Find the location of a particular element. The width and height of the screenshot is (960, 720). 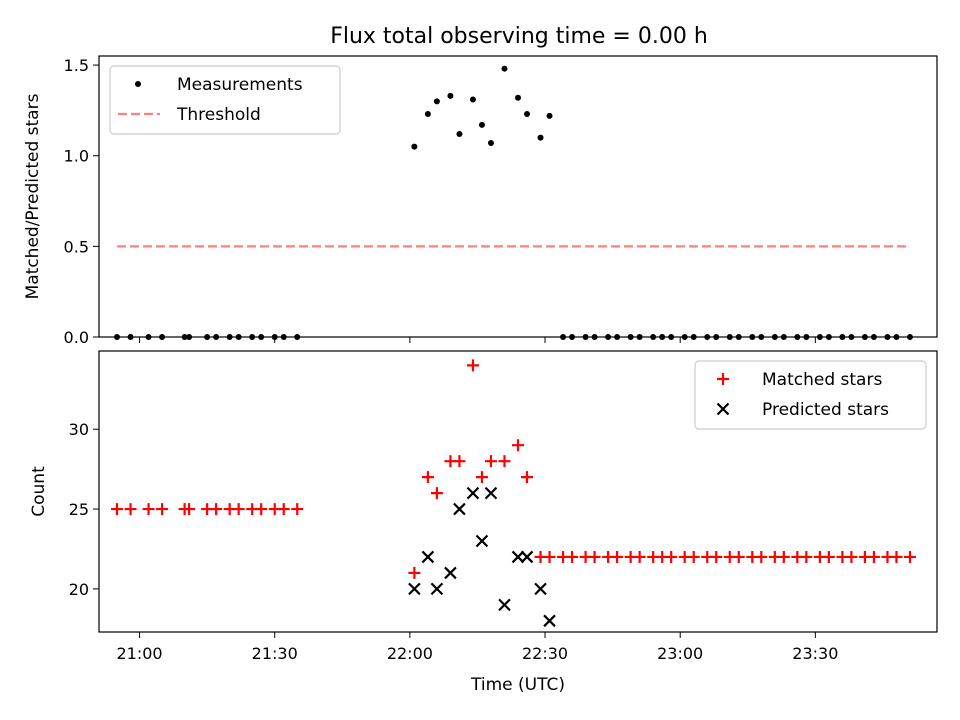

y-axis-label: Count is located at coordinates (39, 491).